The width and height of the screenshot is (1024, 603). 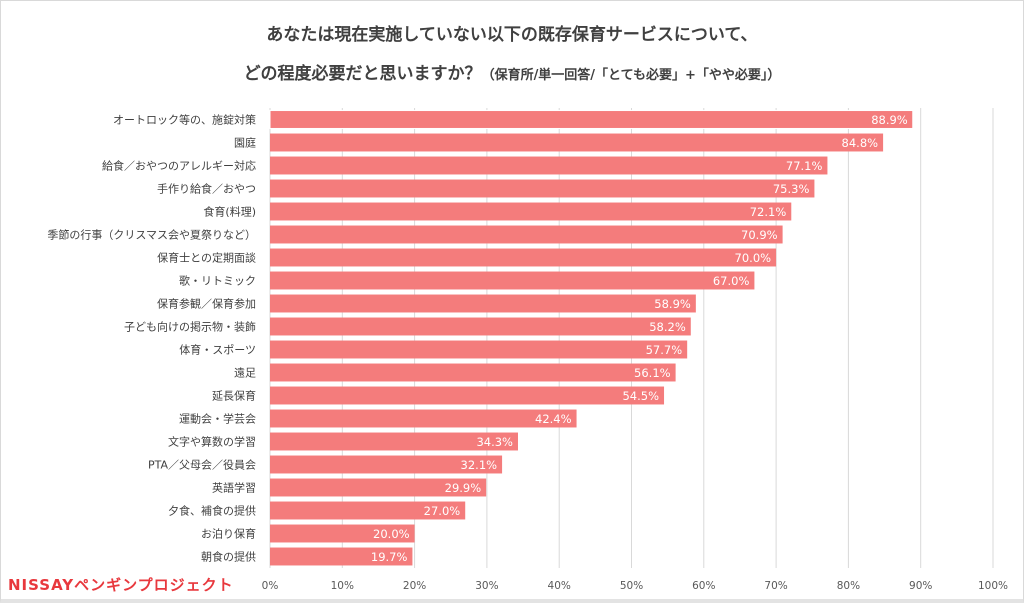 What do you see at coordinates (442, 511) in the screenshot?
I see `data-label: 27.0%` at bounding box center [442, 511].